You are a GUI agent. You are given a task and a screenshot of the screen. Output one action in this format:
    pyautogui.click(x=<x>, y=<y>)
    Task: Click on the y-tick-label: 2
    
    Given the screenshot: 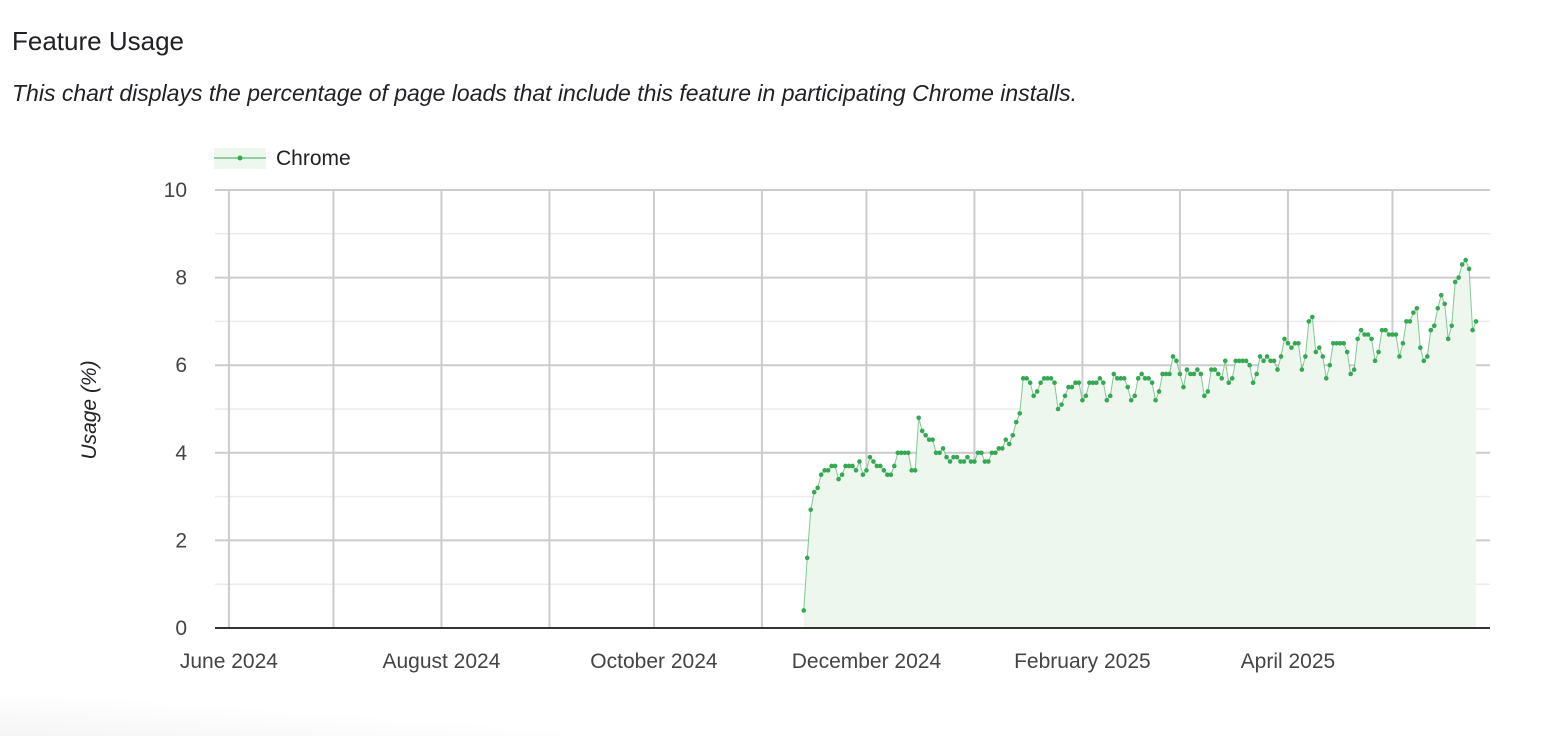 What is the action you would take?
    pyautogui.click(x=181, y=540)
    